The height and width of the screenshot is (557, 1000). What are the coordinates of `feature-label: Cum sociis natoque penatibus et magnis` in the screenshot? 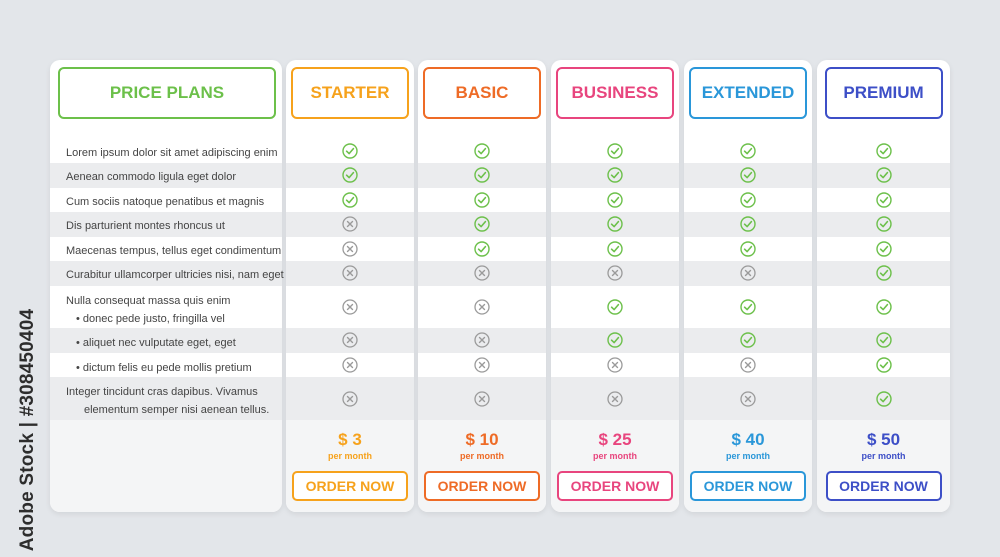 It's located at (165, 202).